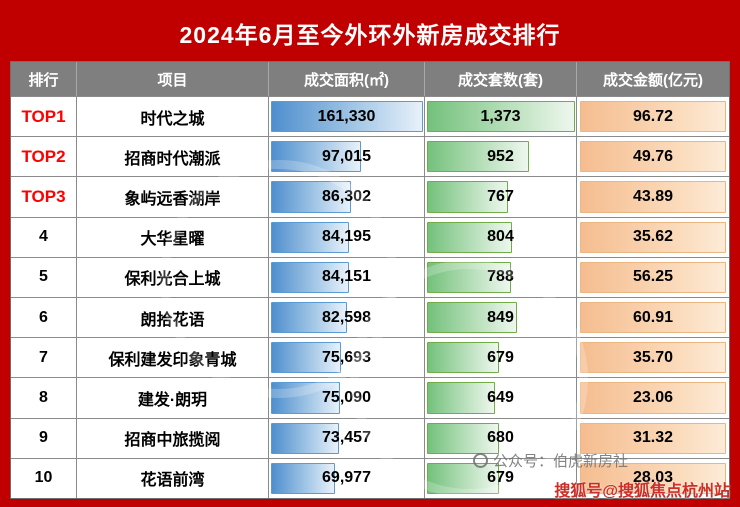  What do you see at coordinates (653, 156) in the screenshot?
I see `amount-cell: 49.76` at bounding box center [653, 156].